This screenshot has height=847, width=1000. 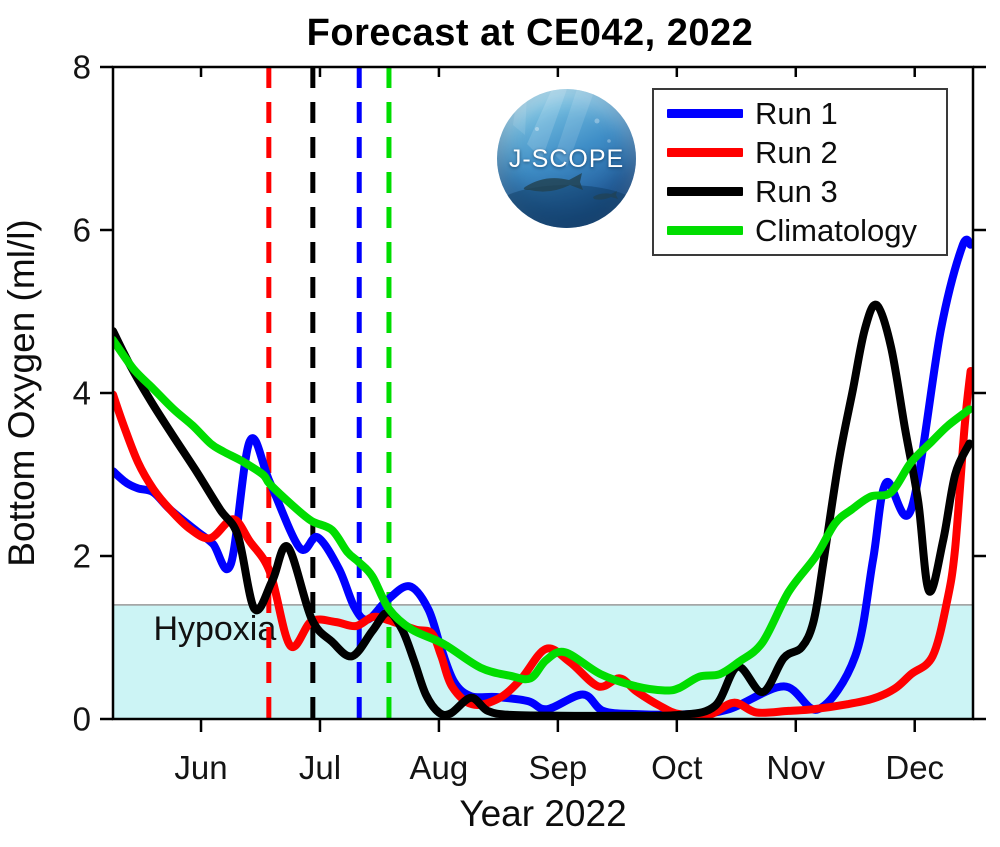 What do you see at coordinates (800, 172) in the screenshot?
I see `legend: Run 1 Run 2 Run 3 Climatology` at bounding box center [800, 172].